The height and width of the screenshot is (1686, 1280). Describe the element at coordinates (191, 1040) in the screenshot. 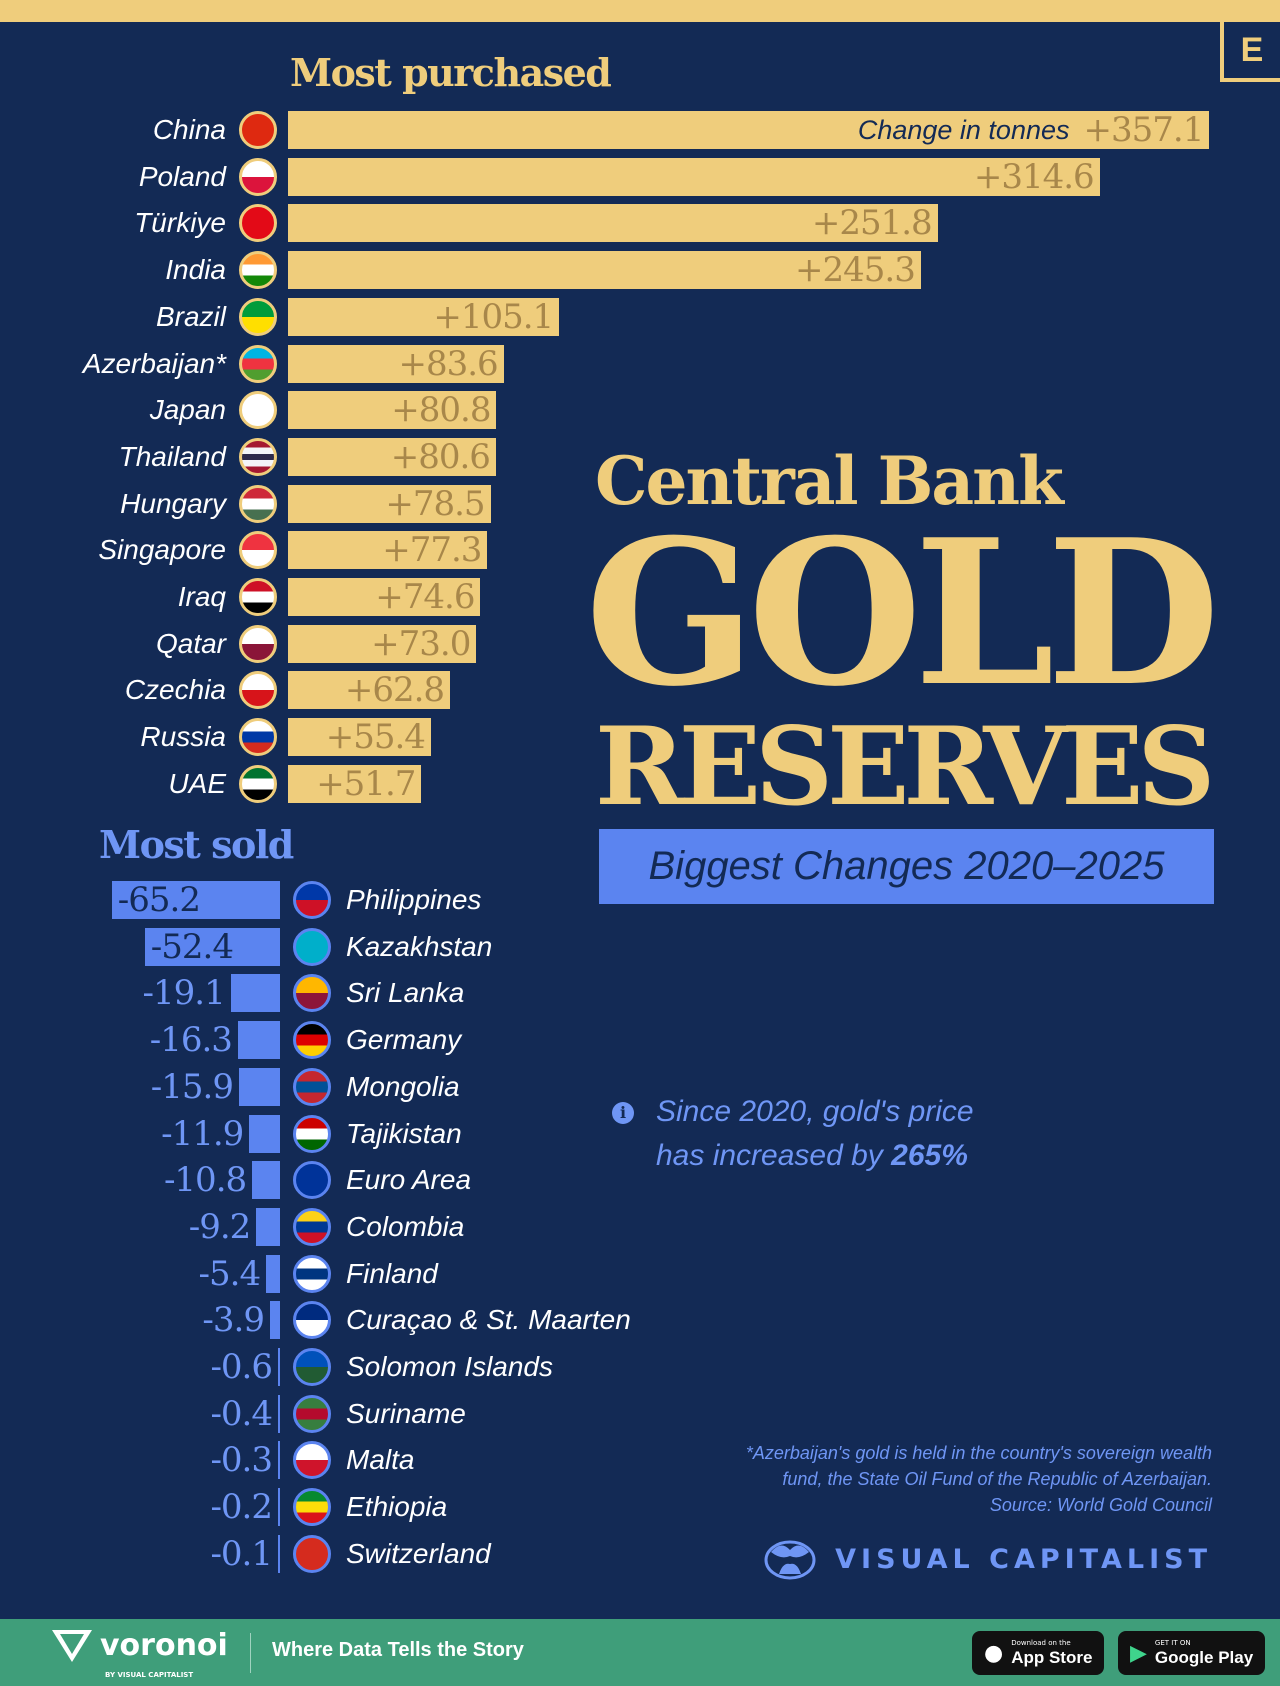

I see `value-label: -16.3` at that location.